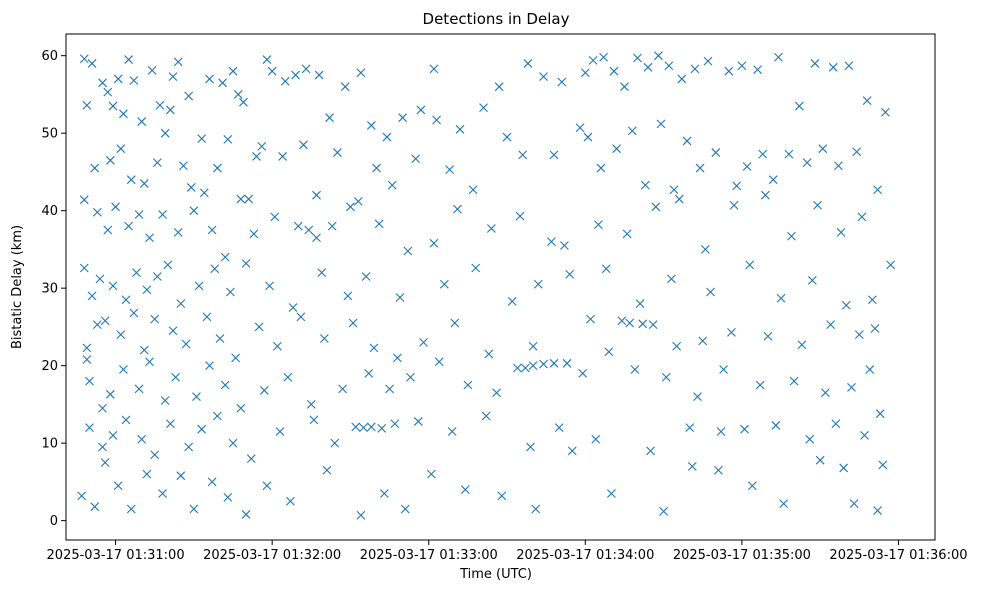 This screenshot has width=986, height=590. What do you see at coordinates (496, 19) in the screenshot?
I see `chart-title: Detections in Delay` at bounding box center [496, 19].